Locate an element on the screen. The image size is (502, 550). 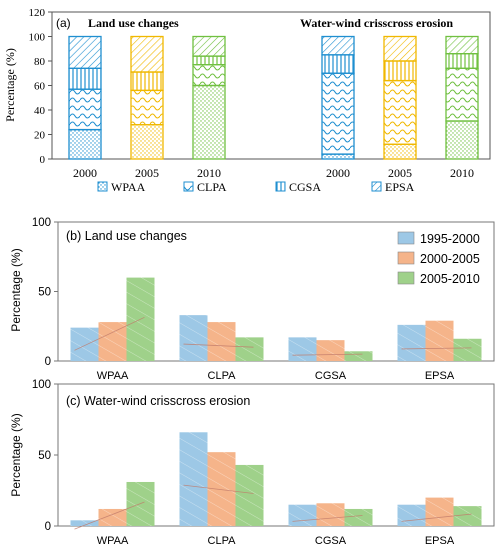
legend-label-1995-2000: 1995-2000 is located at coordinates (450, 239).